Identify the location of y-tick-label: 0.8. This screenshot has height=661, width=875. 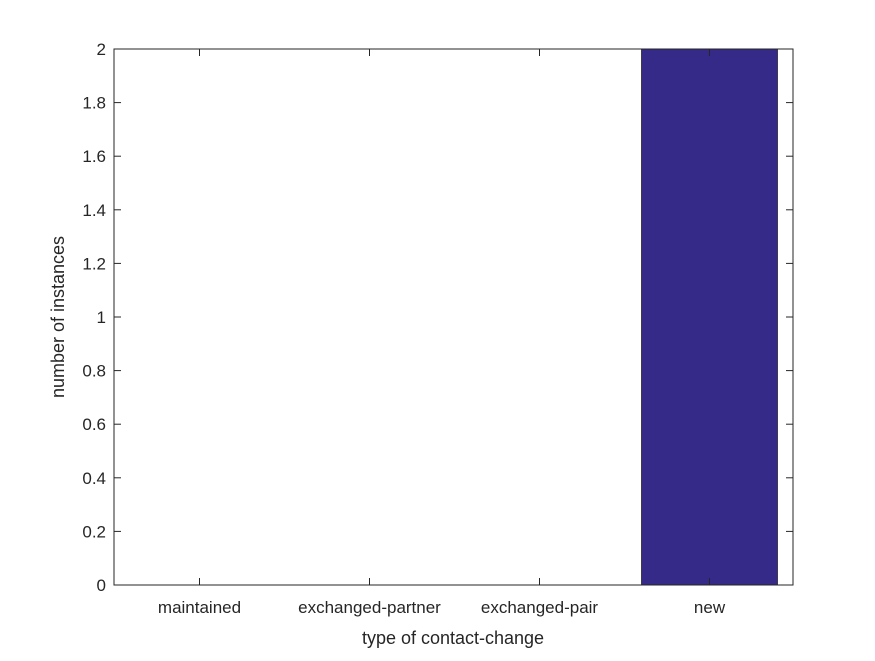
(94, 371).